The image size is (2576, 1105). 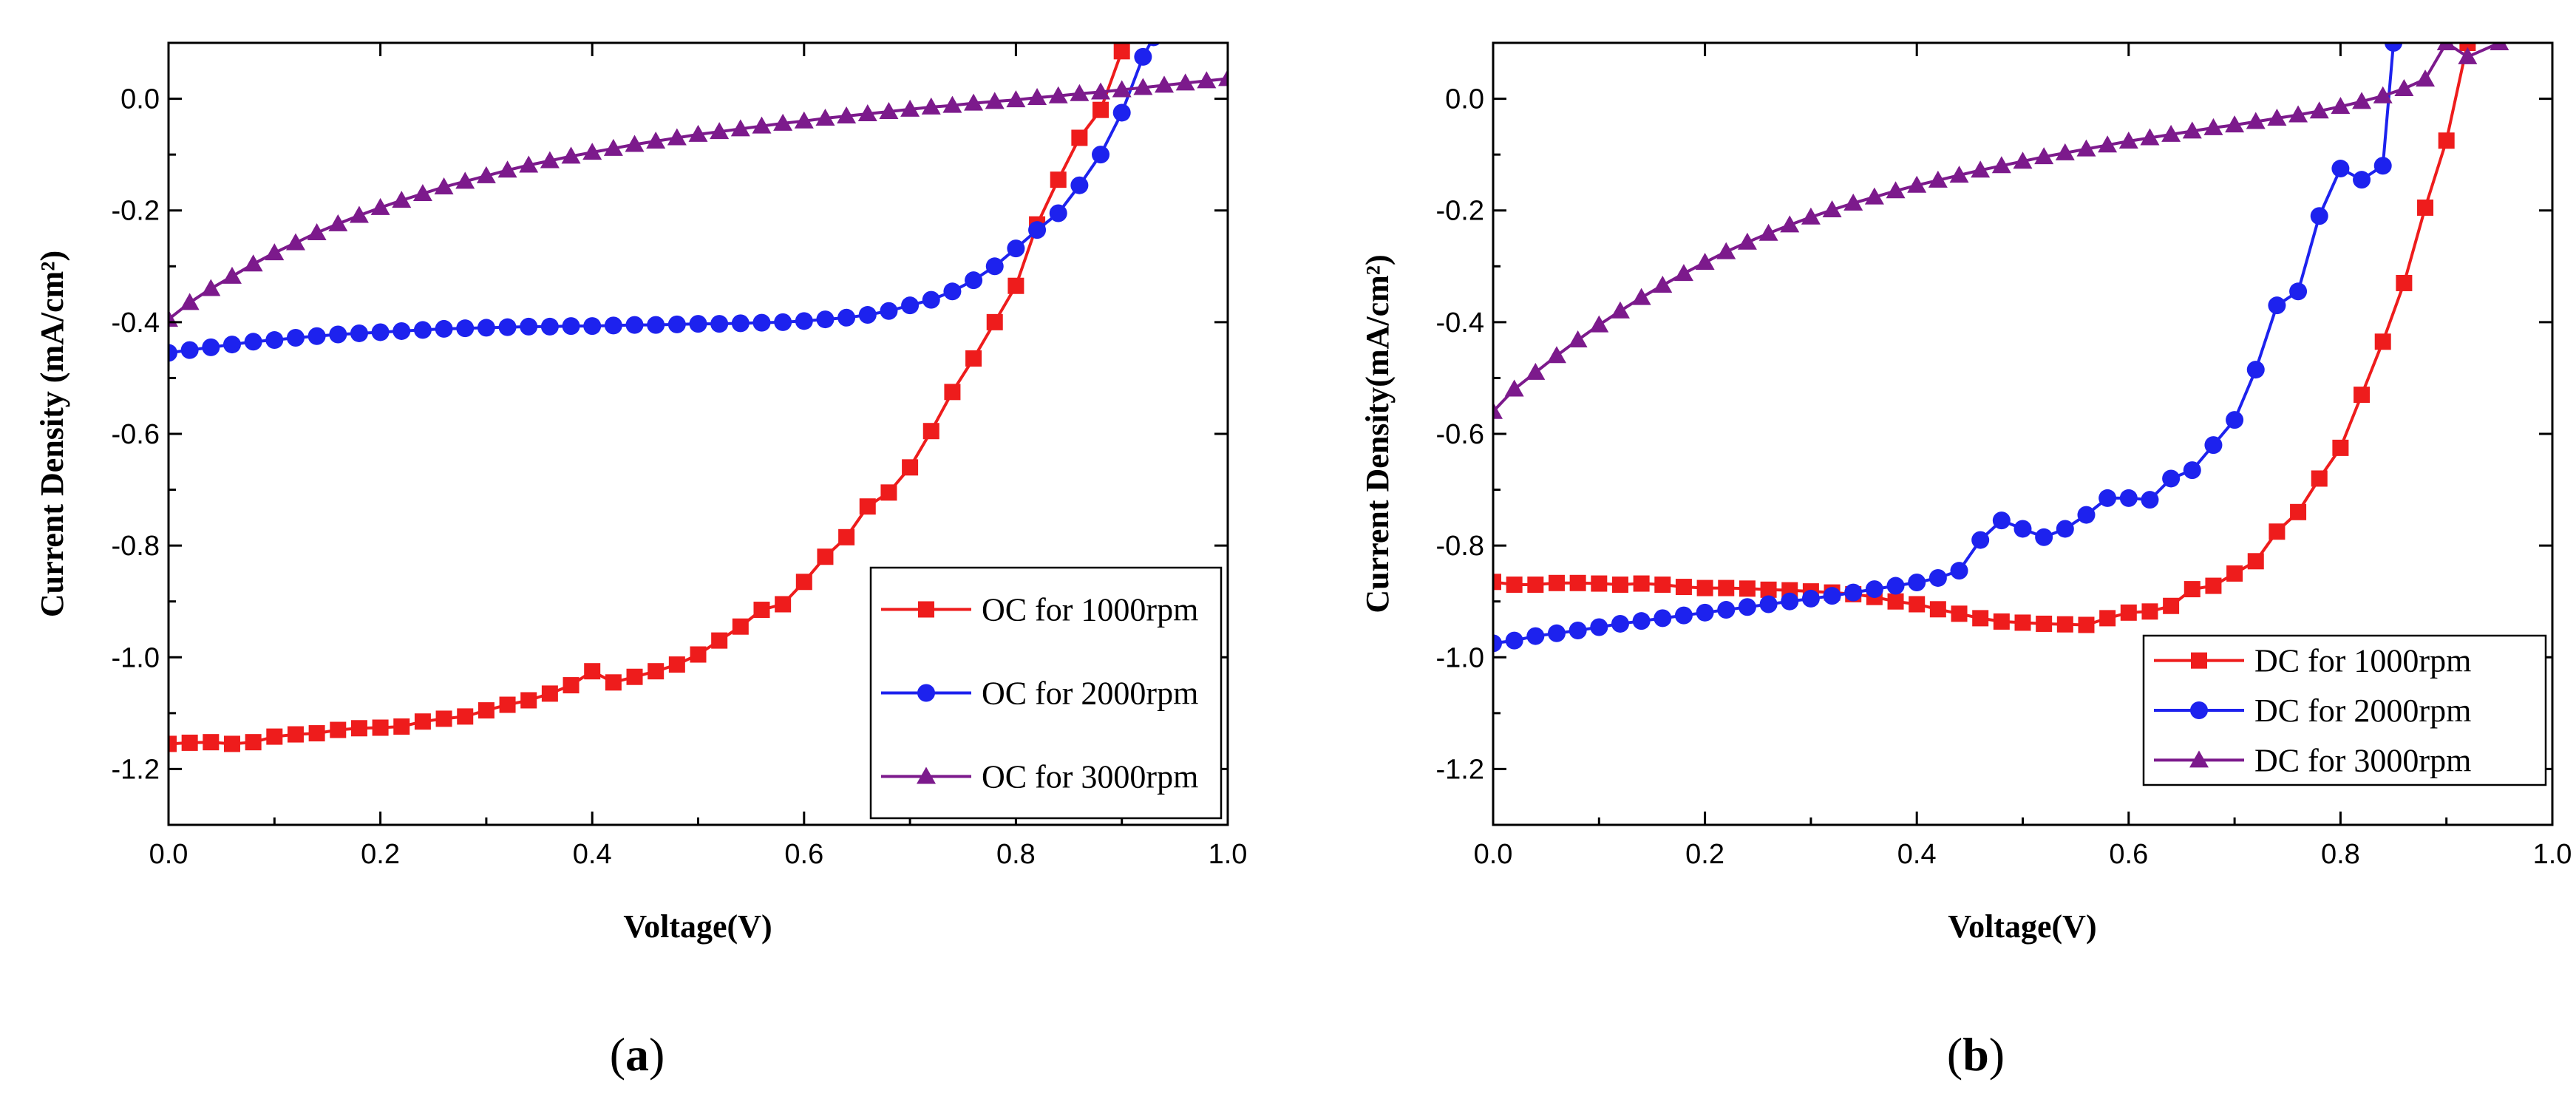 I want to click on x-tick-label-a-4: 0.6, so click(x=803, y=854).